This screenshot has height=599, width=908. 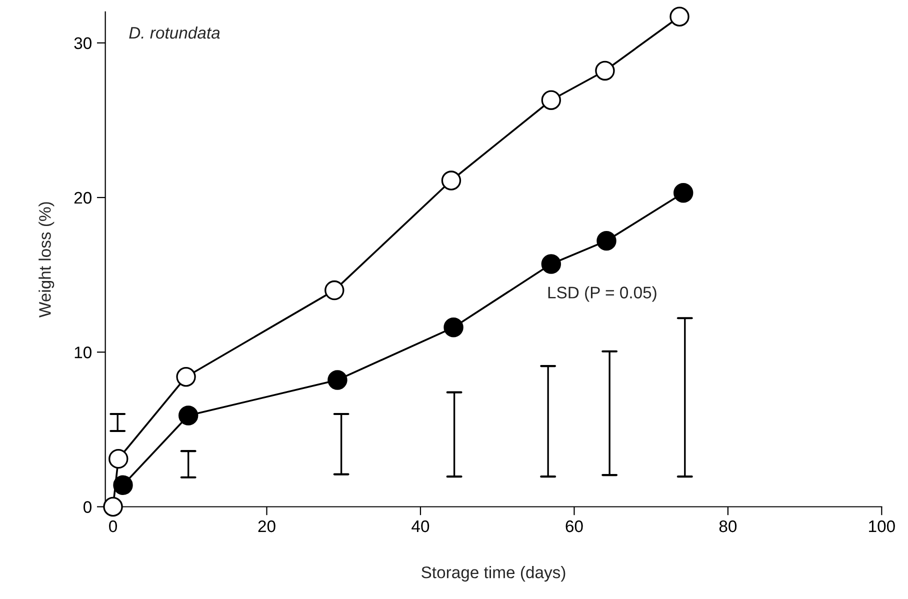 What do you see at coordinates (267, 526) in the screenshot?
I see `x-tick-label: 20` at bounding box center [267, 526].